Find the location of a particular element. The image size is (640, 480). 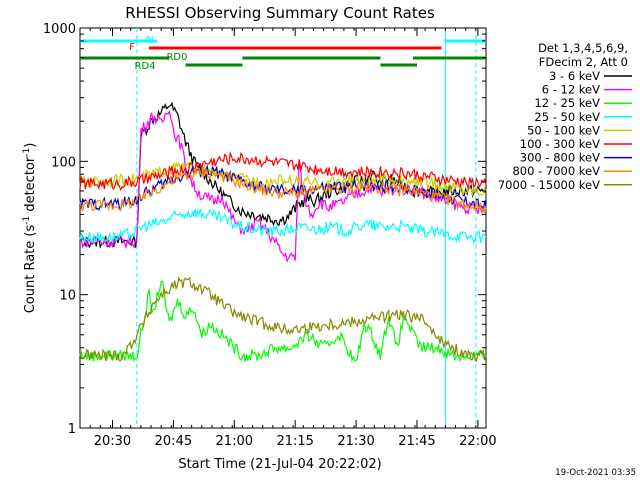

legend-label: 12 - 25 keV is located at coordinates (567, 103).